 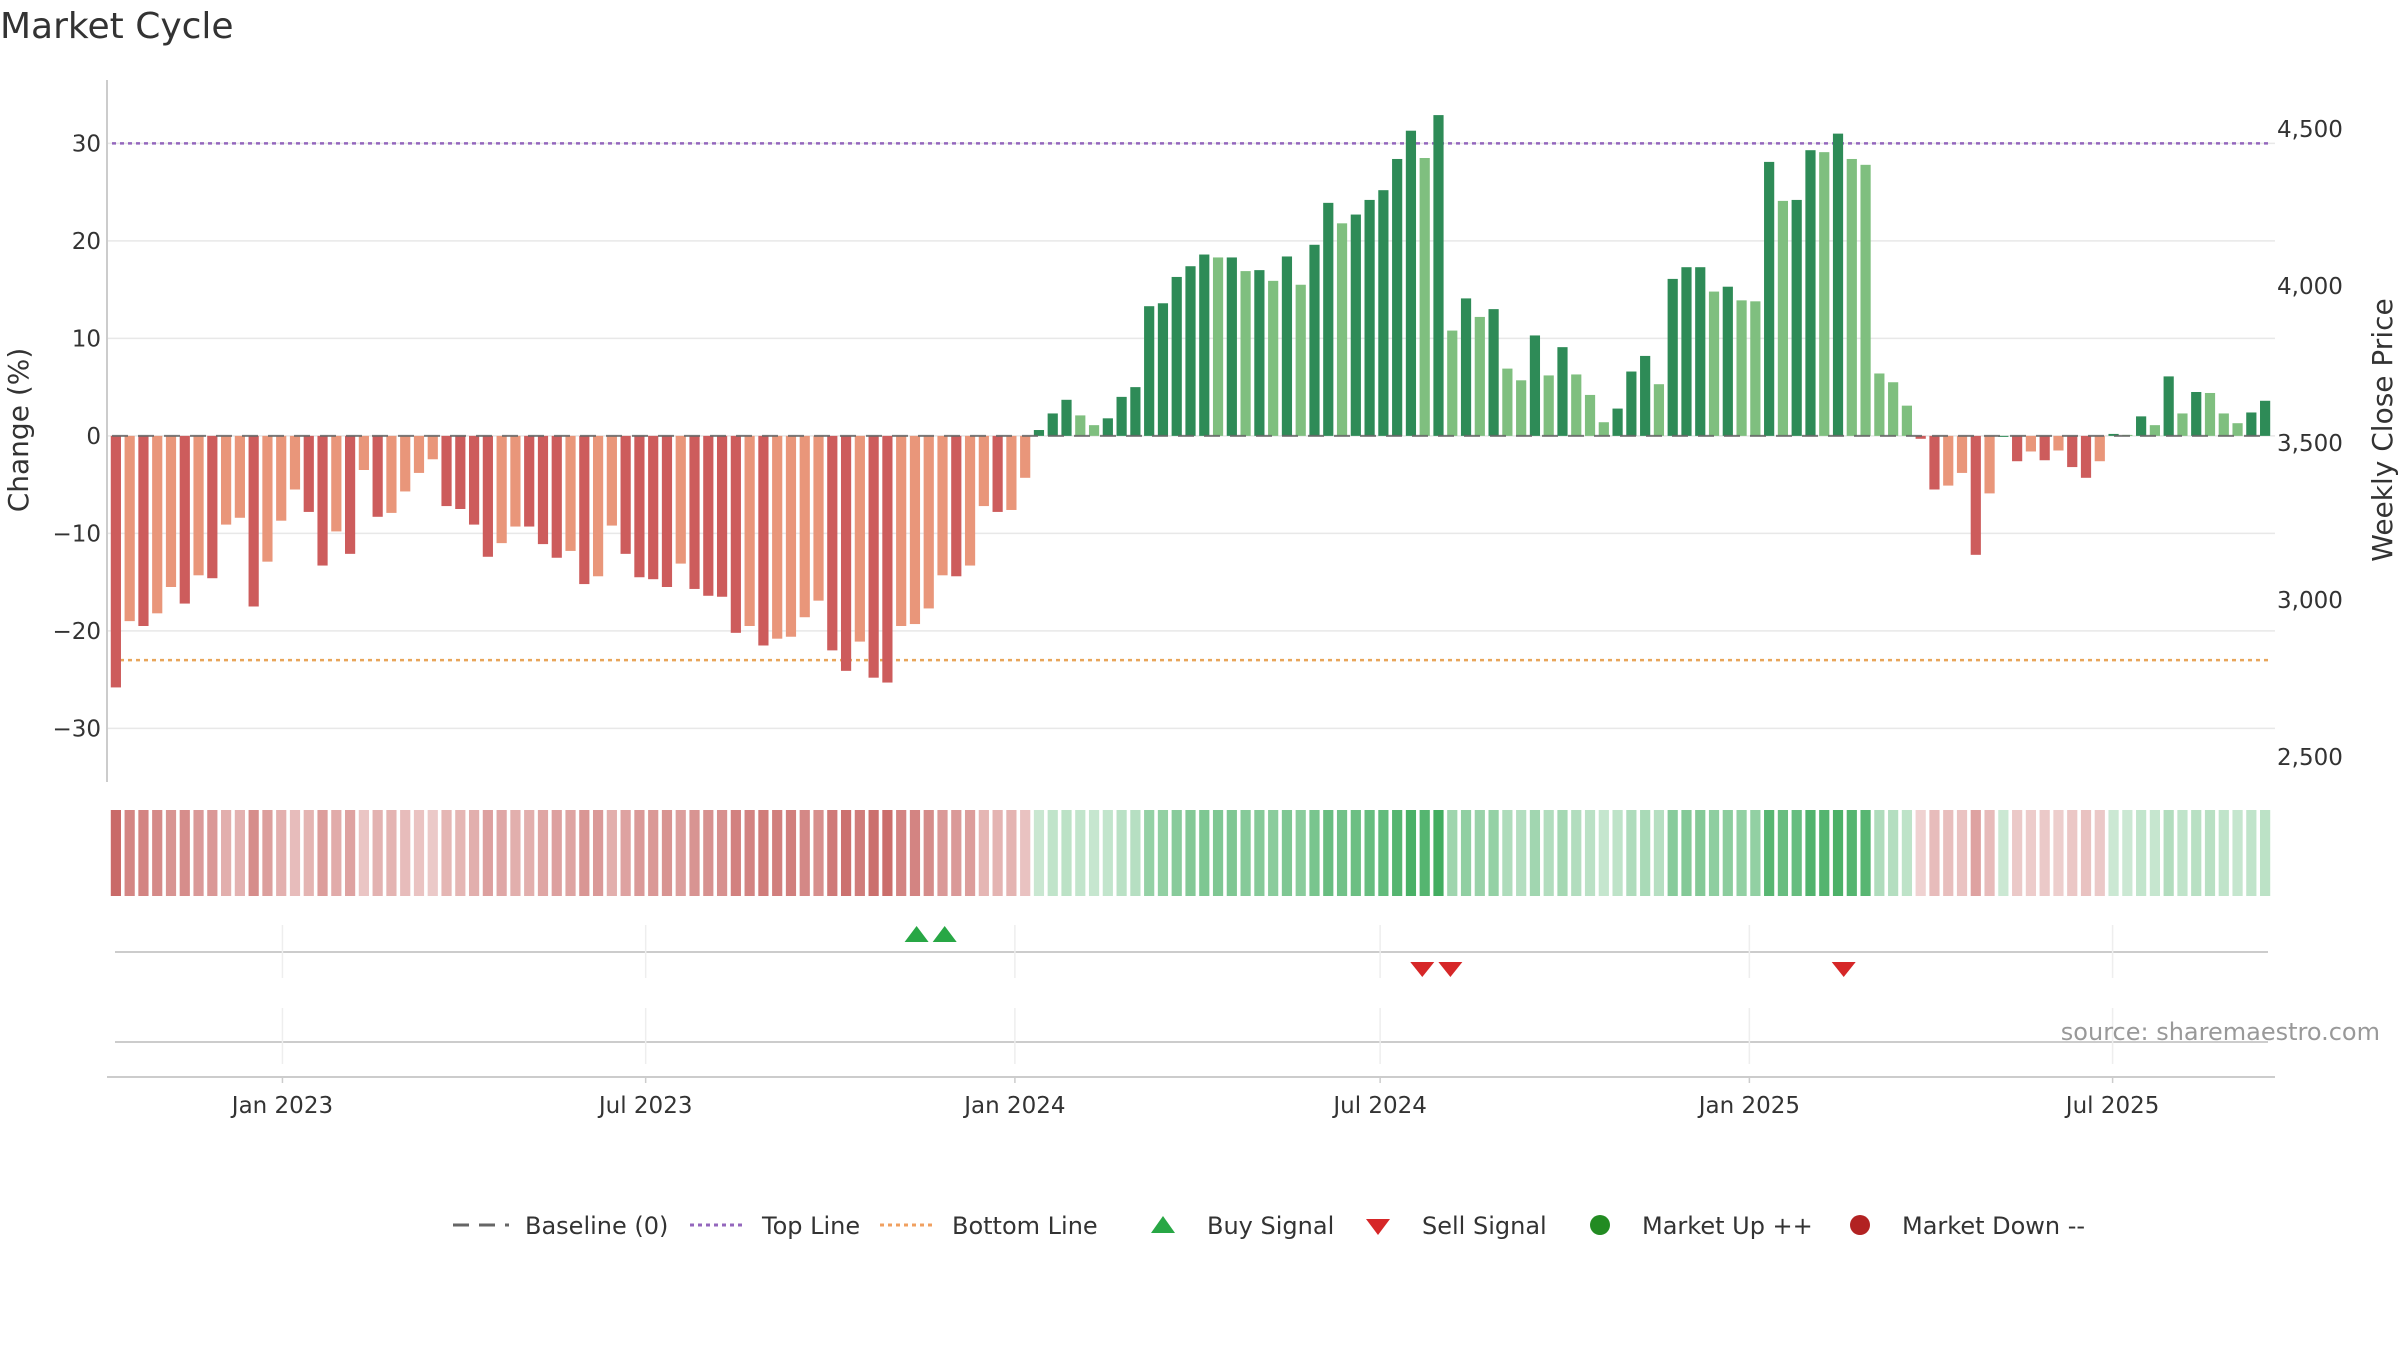 I want to click on legend-up-swatch, so click(x=1600, y=1225).